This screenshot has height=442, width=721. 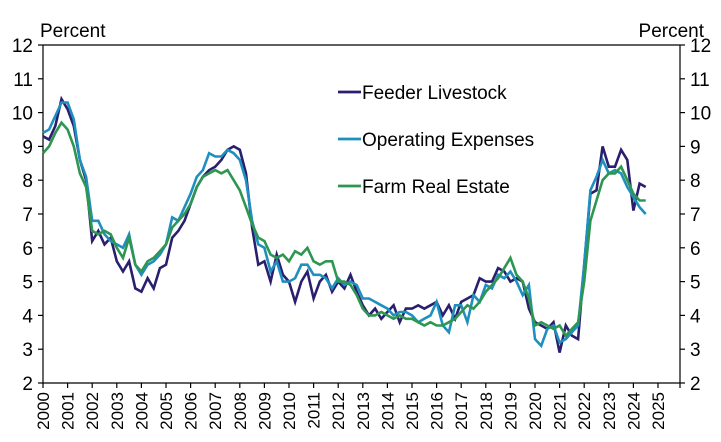 What do you see at coordinates (73, 31) in the screenshot?
I see `y-axis-label-left: Percent` at bounding box center [73, 31].